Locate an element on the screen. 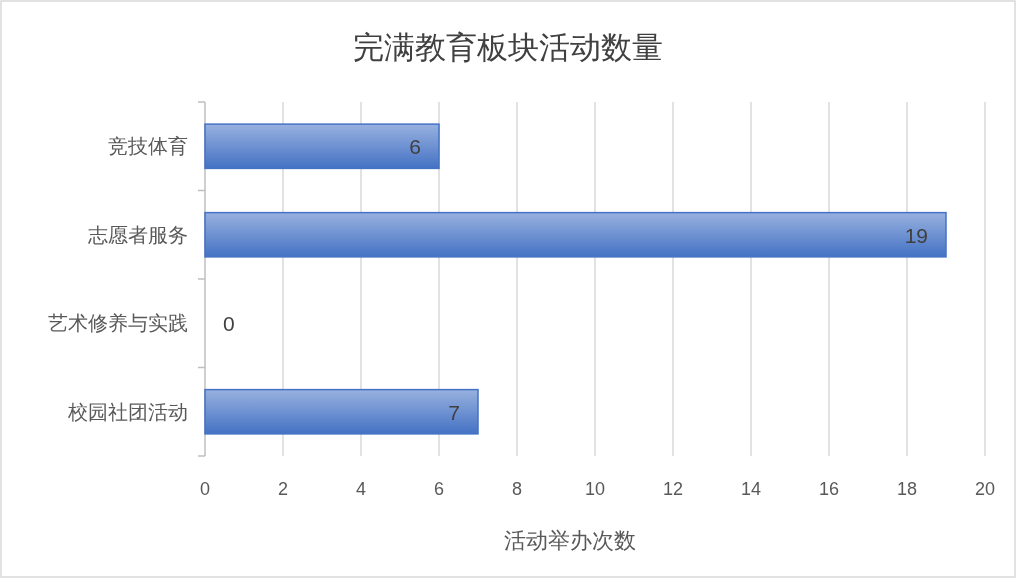  category-label: 校园社团活动 is located at coordinates (128, 411).